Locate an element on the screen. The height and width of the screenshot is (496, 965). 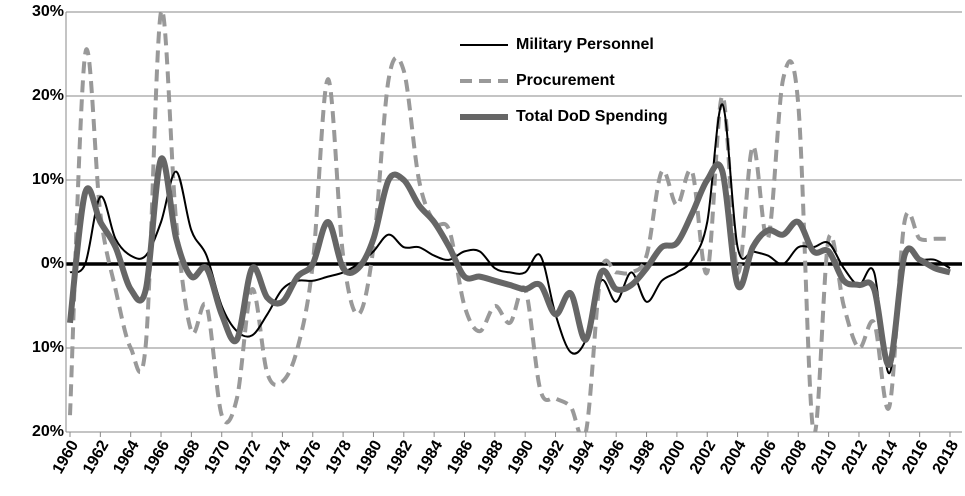
x-tick-label: 1976 is located at coordinates (308, 457).